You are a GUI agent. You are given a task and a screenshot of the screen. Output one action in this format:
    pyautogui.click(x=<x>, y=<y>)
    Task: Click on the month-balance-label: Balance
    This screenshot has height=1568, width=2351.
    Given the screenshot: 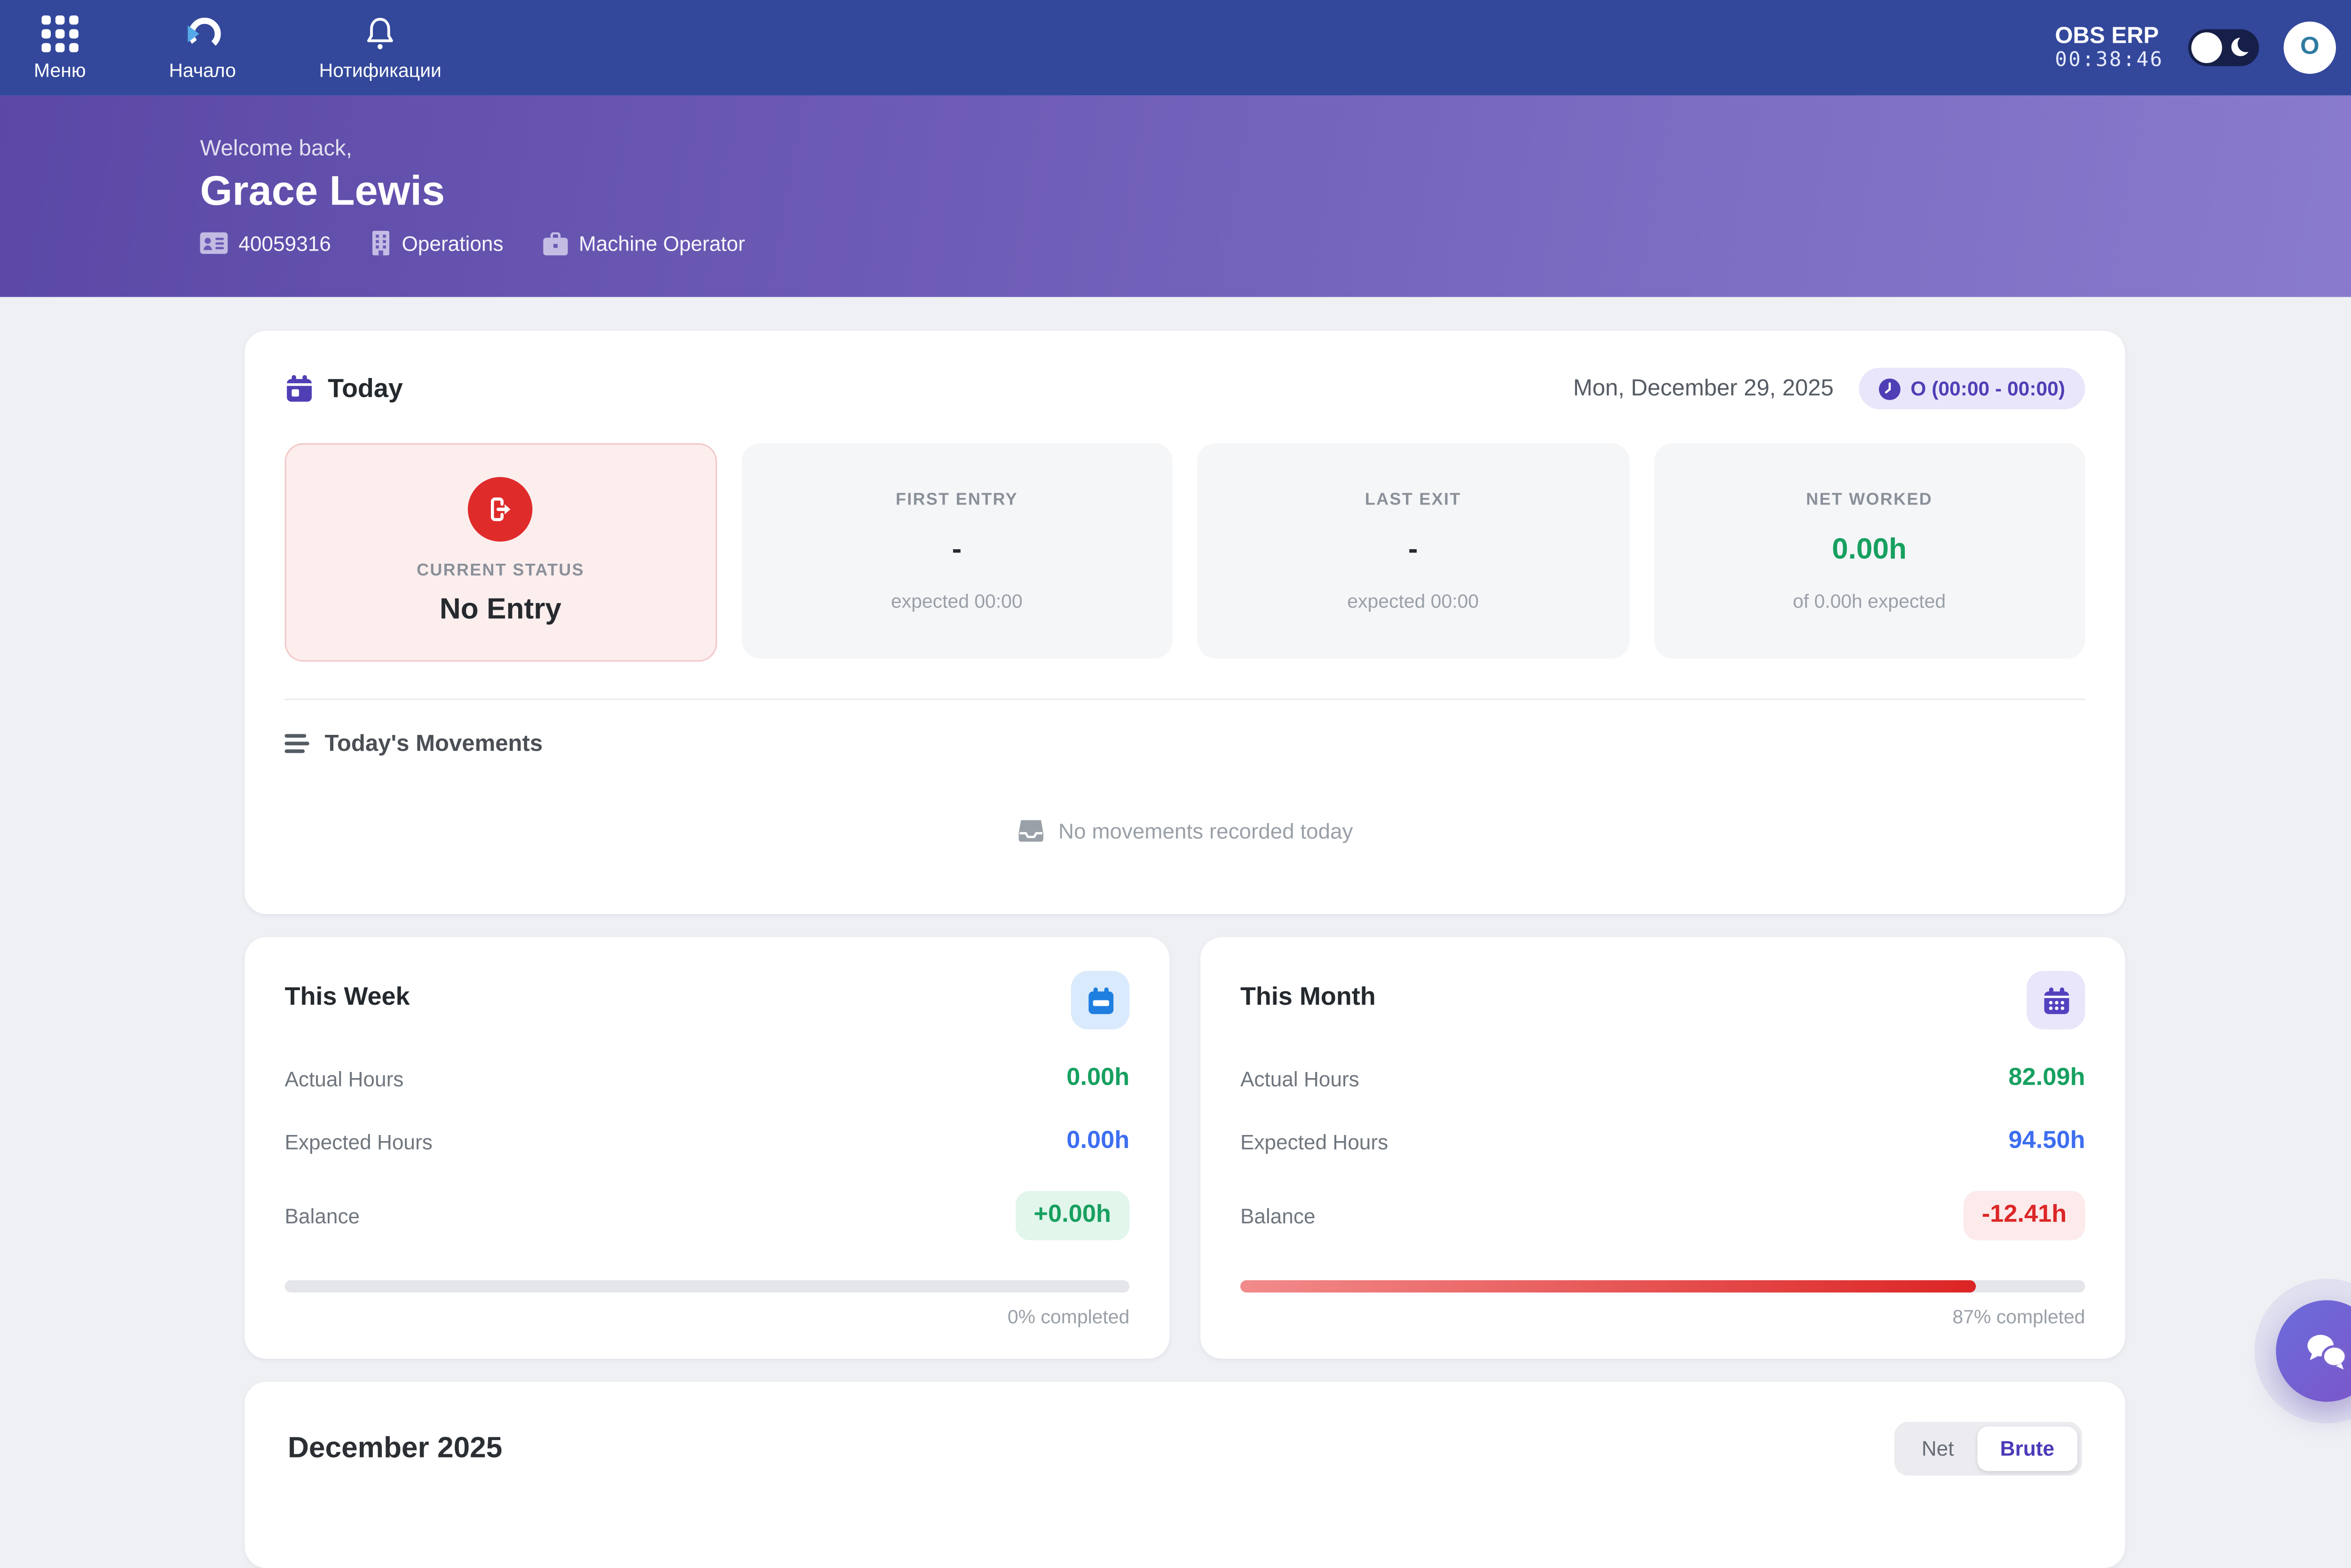 What is the action you would take?
    pyautogui.click(x=1278, y=1216)
    